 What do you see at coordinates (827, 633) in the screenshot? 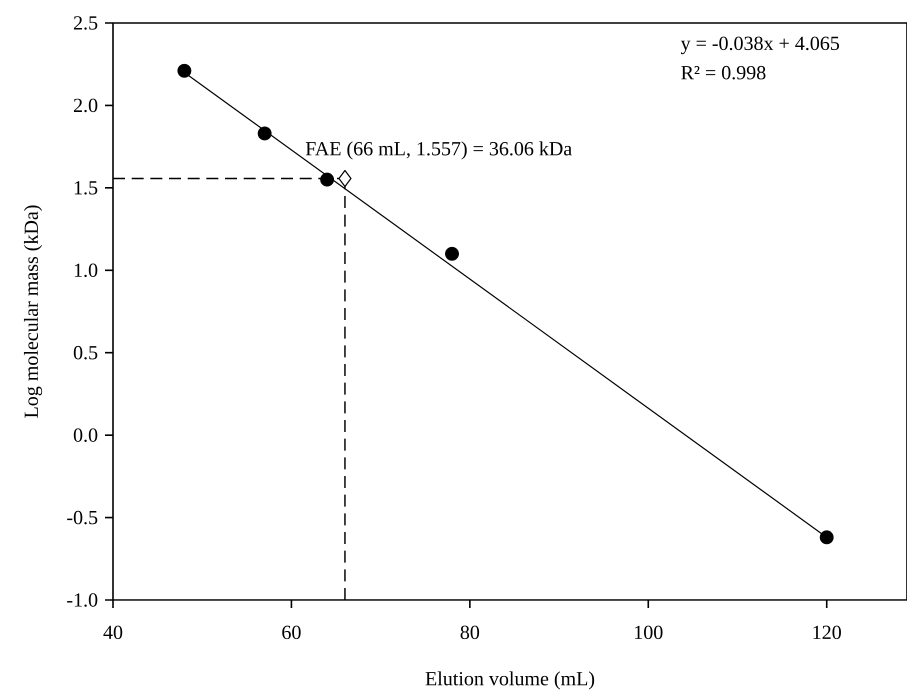
I see `x-tick-label: 120` at bounding box center [827, 633].